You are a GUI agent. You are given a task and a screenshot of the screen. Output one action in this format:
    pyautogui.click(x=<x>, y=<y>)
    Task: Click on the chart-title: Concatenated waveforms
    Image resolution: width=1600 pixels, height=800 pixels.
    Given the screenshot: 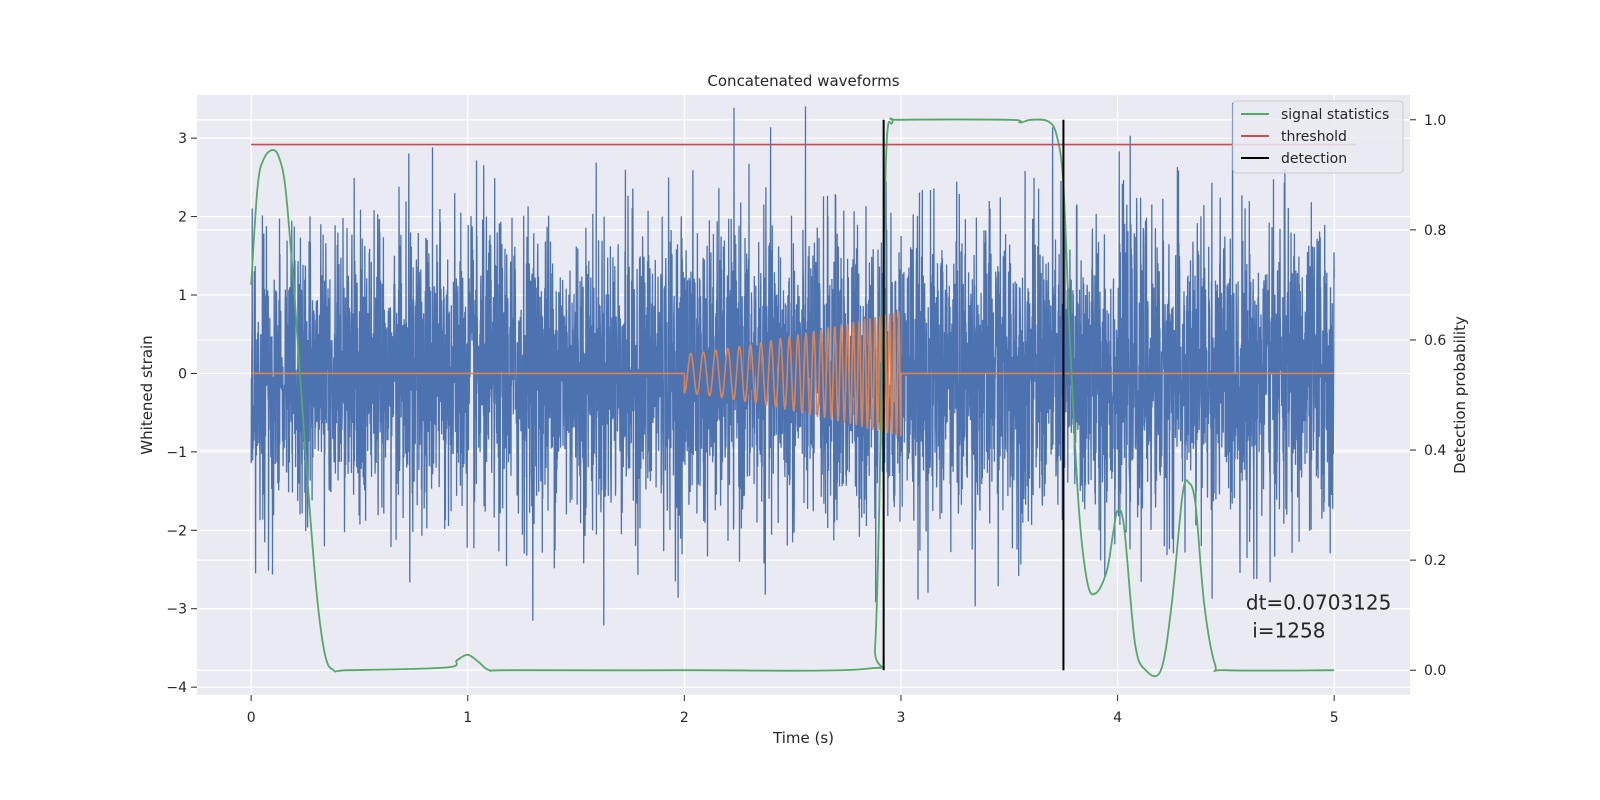 What is the action you would take?
    pyautogui.click(x=803, y=81)
    